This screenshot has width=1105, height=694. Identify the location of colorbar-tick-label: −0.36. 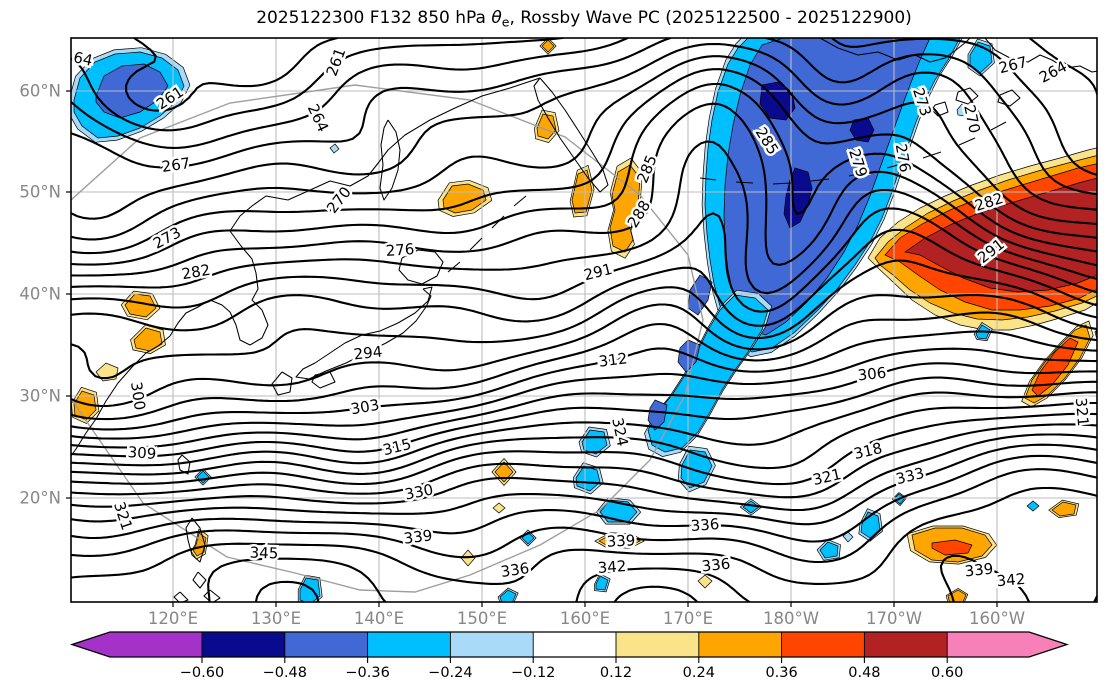
(367, 673).